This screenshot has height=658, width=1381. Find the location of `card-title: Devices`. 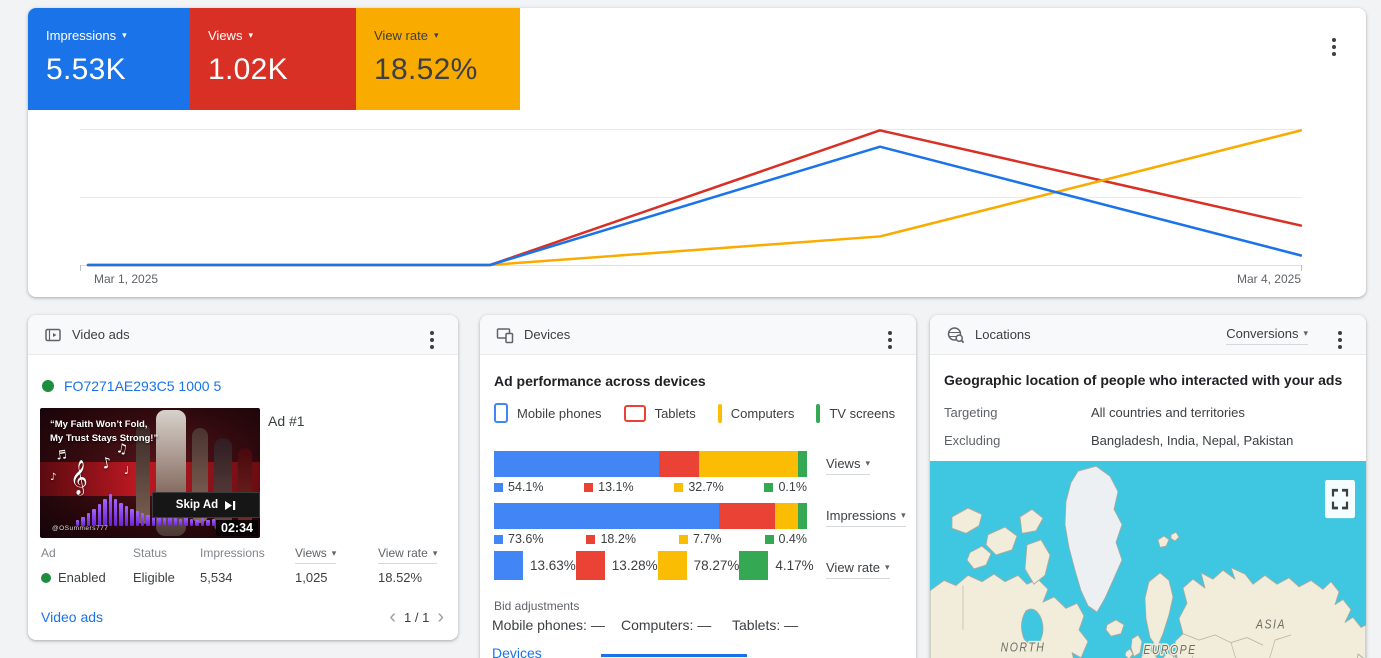

card-title: Devices is located at coordinates (547, 334).